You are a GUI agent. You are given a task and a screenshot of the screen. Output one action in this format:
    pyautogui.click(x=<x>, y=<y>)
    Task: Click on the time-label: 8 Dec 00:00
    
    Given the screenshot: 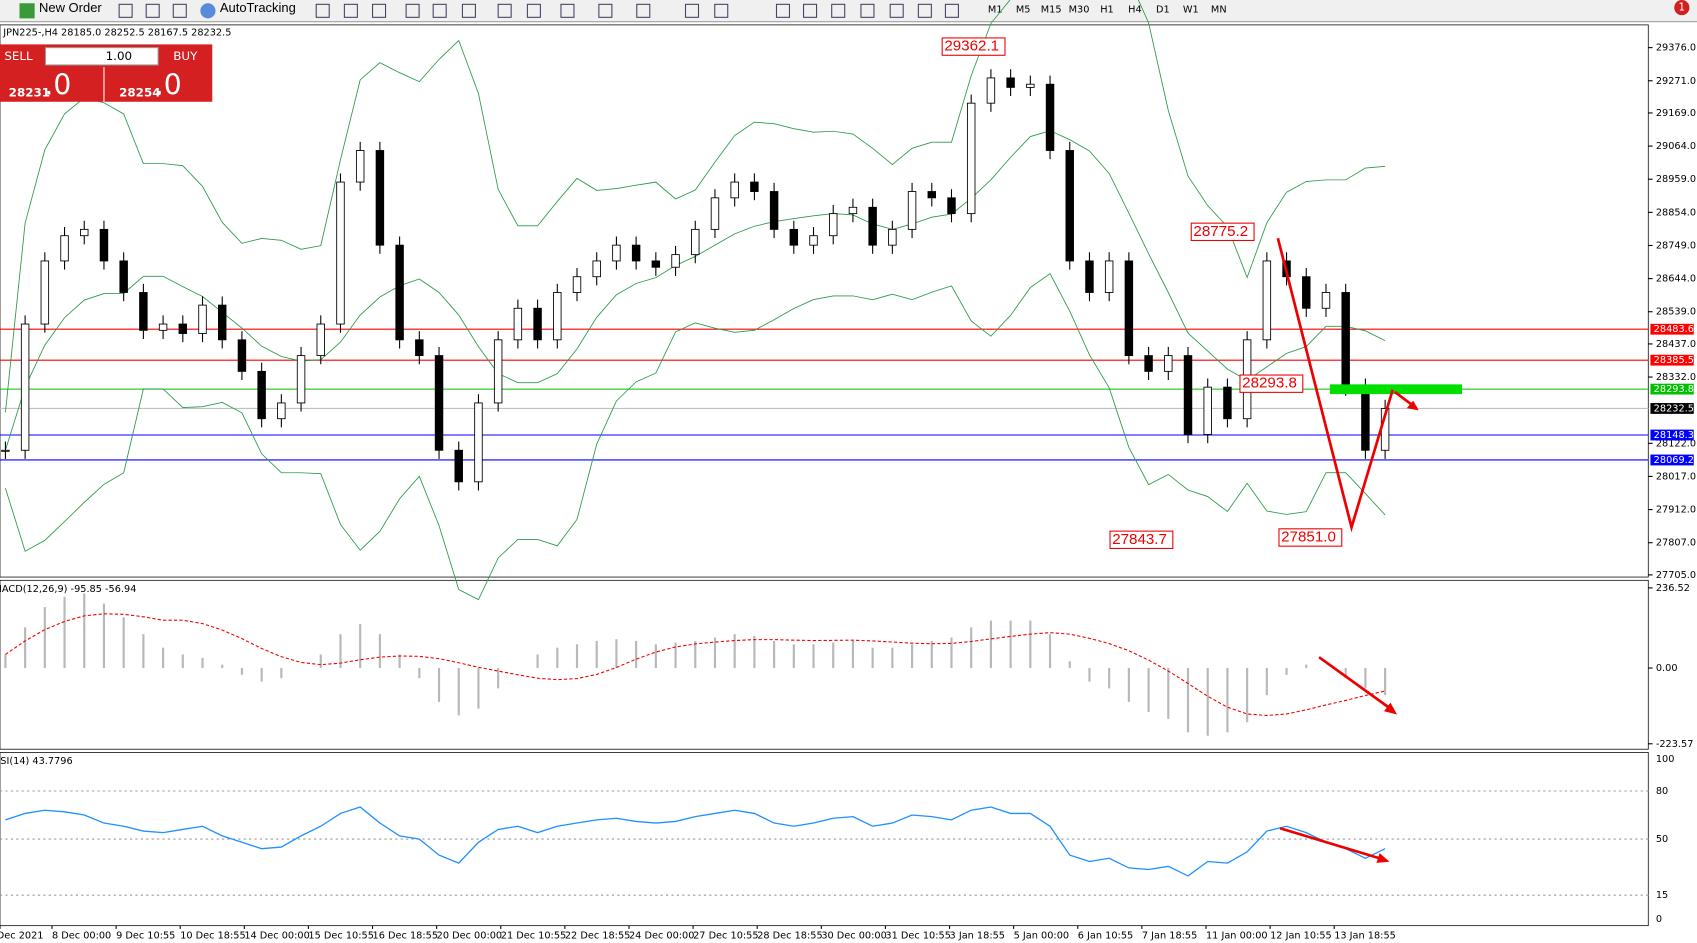 What is the action you would take?
    pyautogui.click(x=81, y=935)
    